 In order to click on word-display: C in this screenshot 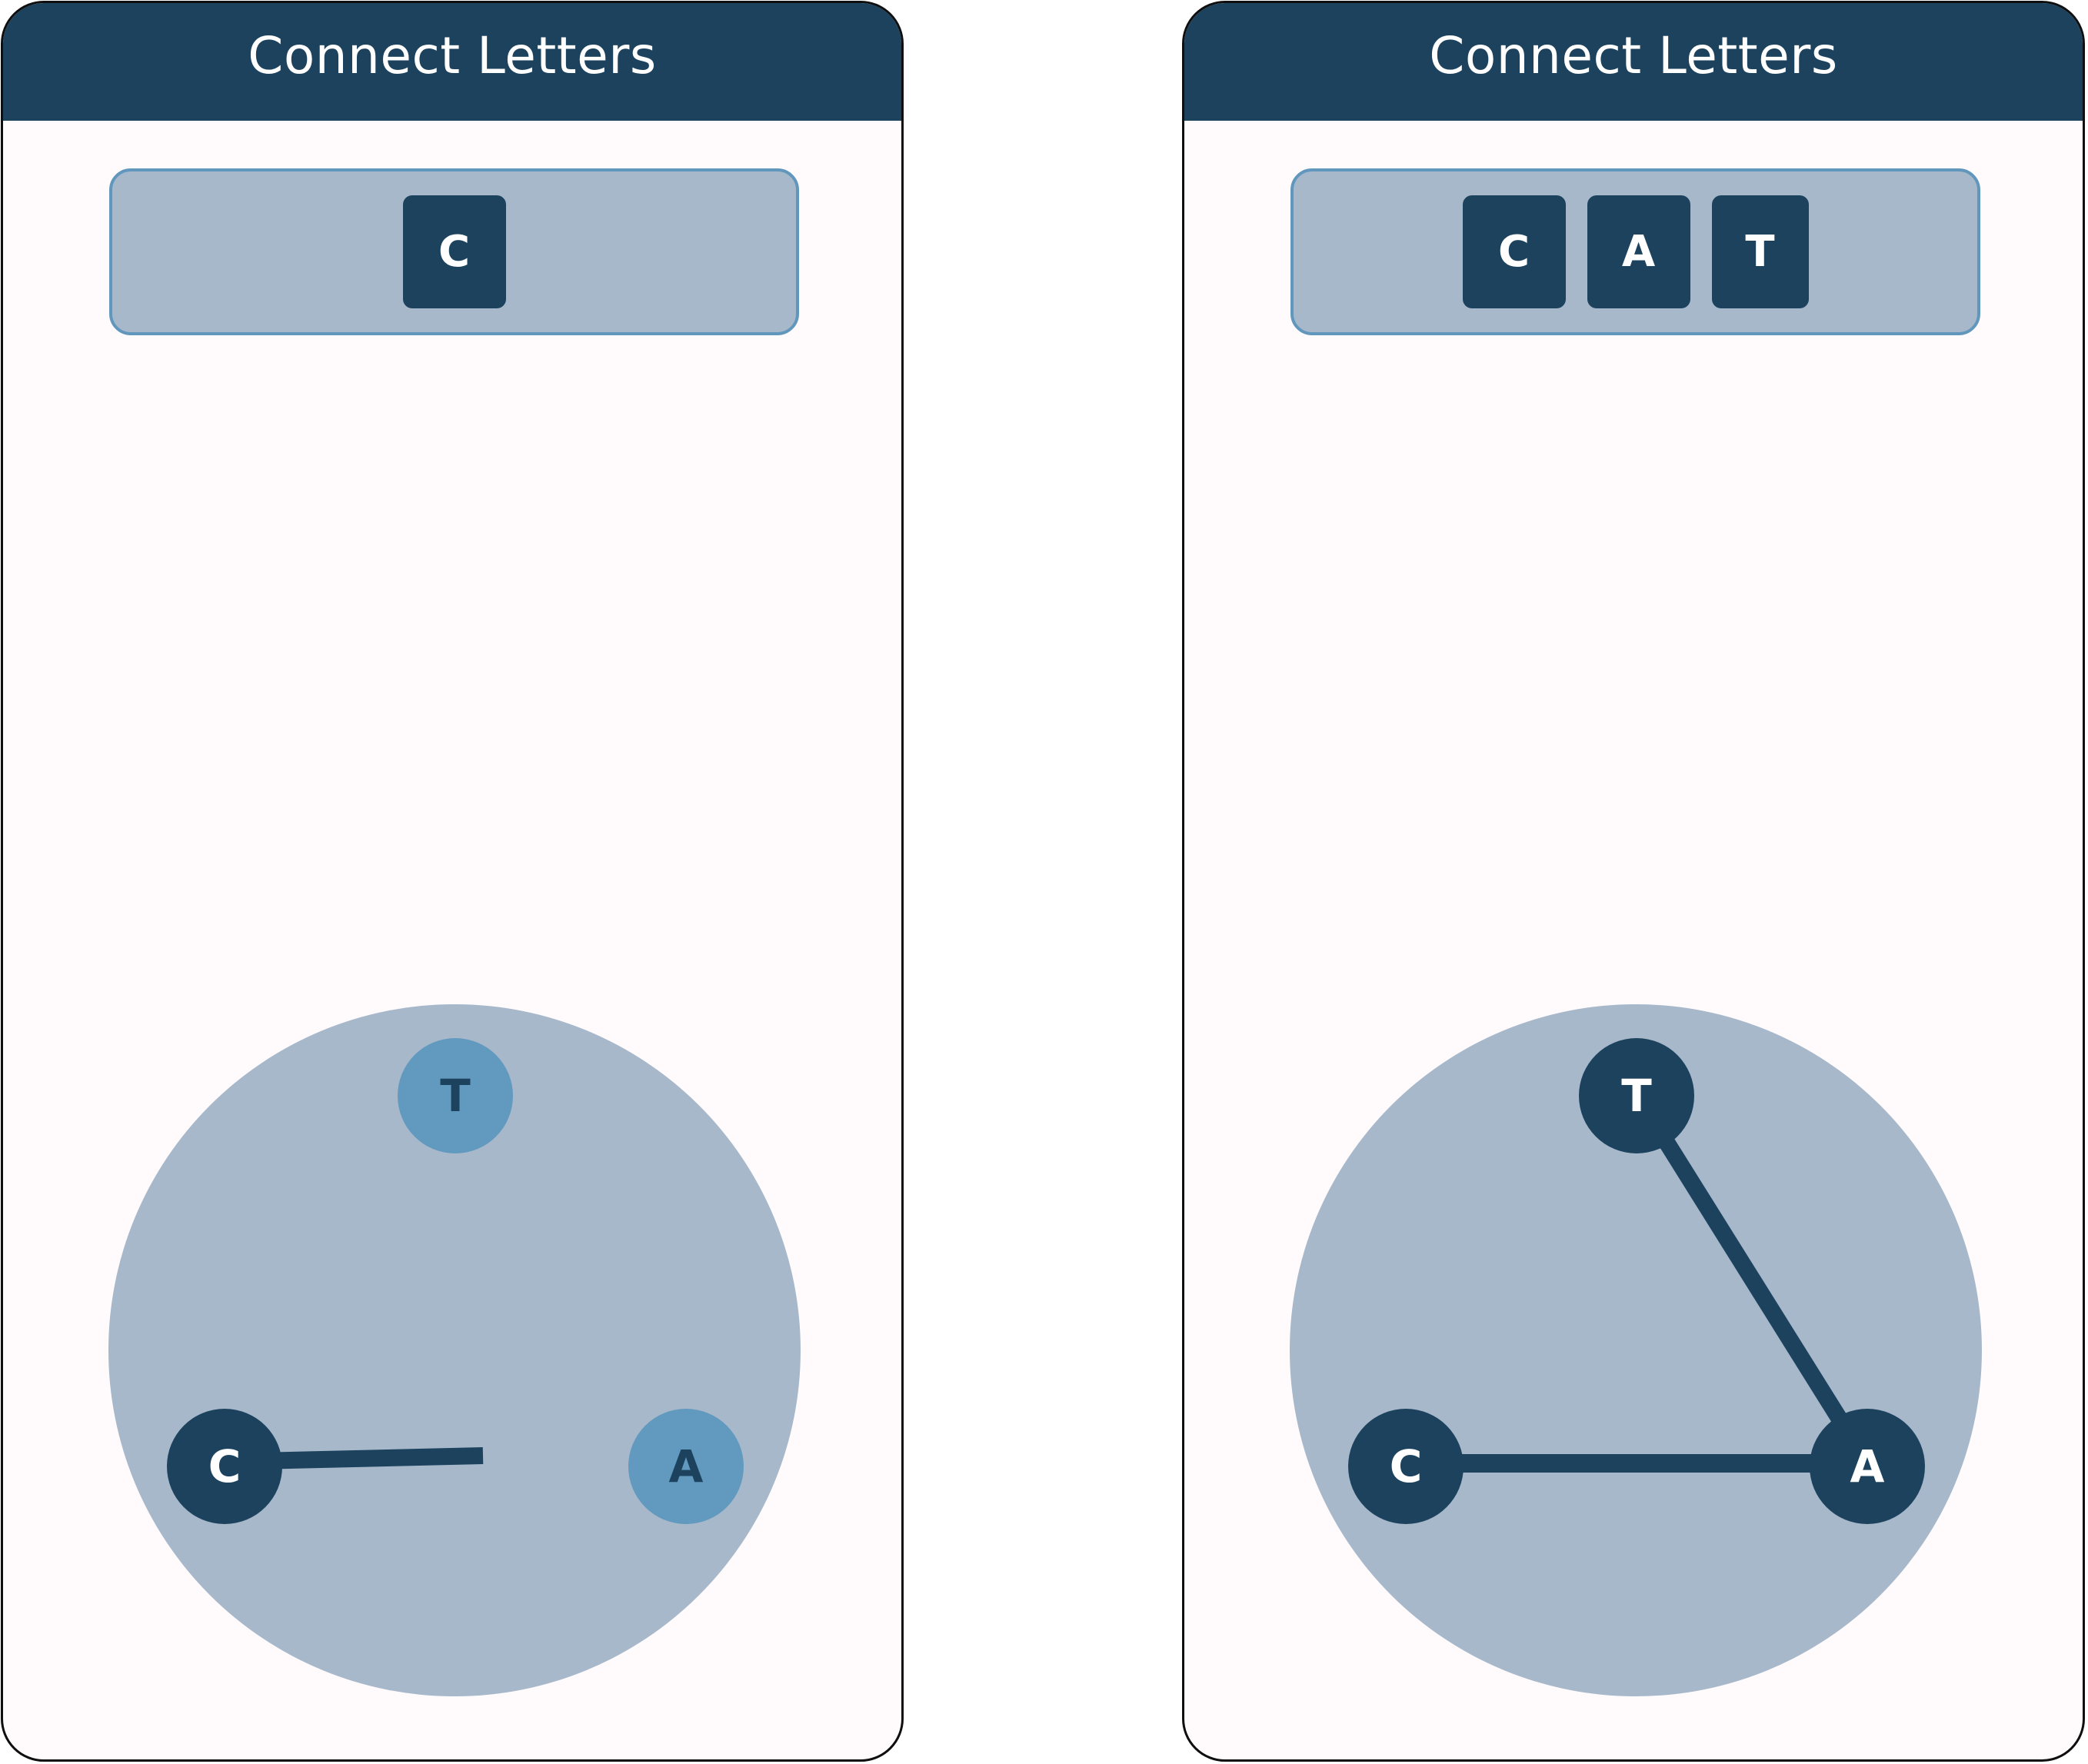, I will do `click(454, 252)`.